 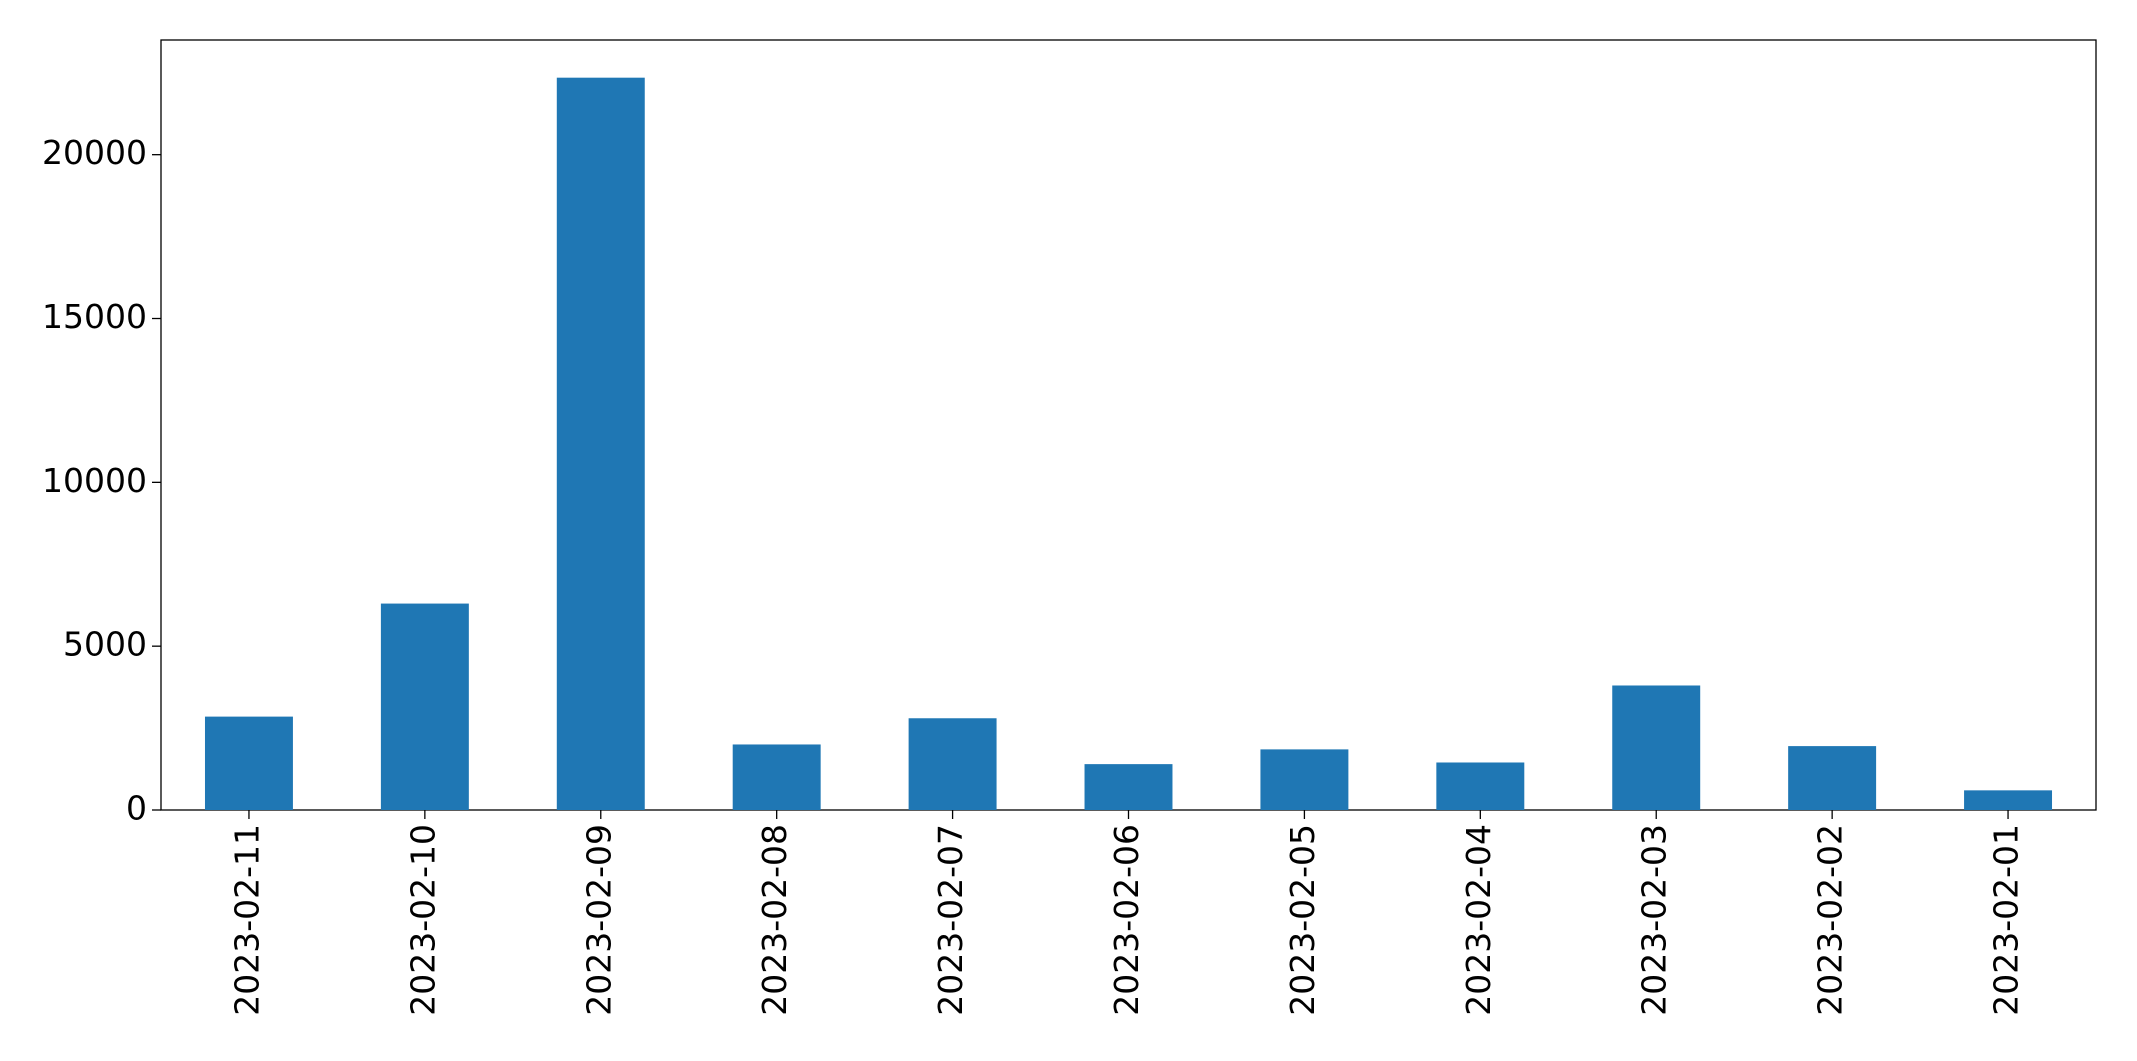 What do you see at coordinates (950, 920) in the screenshot?
I see `x-tick-label: 2023-02-07` at bounding box center [950, 920].